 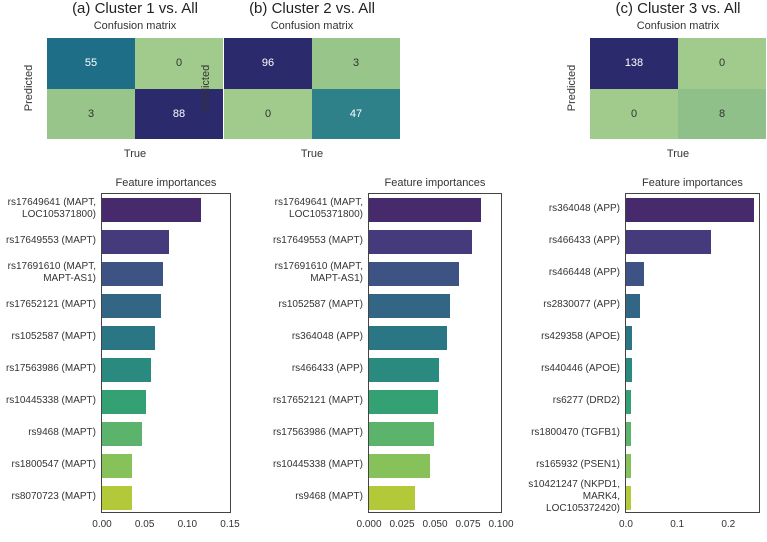 What do you see at coordinates (102, 524) in the screenshot?
I see `x-tick-label: 0.00` at bounding box center [102, 524].